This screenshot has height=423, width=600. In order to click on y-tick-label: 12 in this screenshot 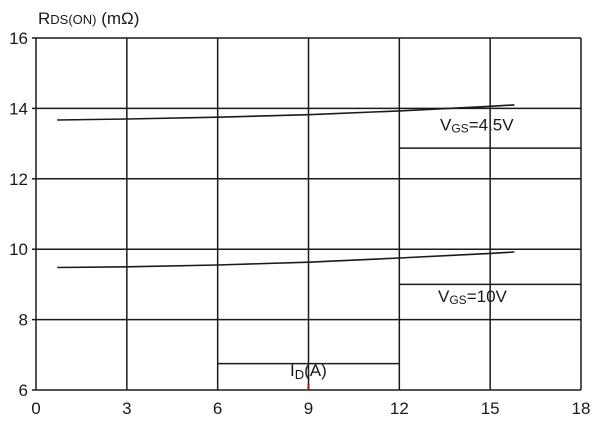, I will do `click(18, 179)`.